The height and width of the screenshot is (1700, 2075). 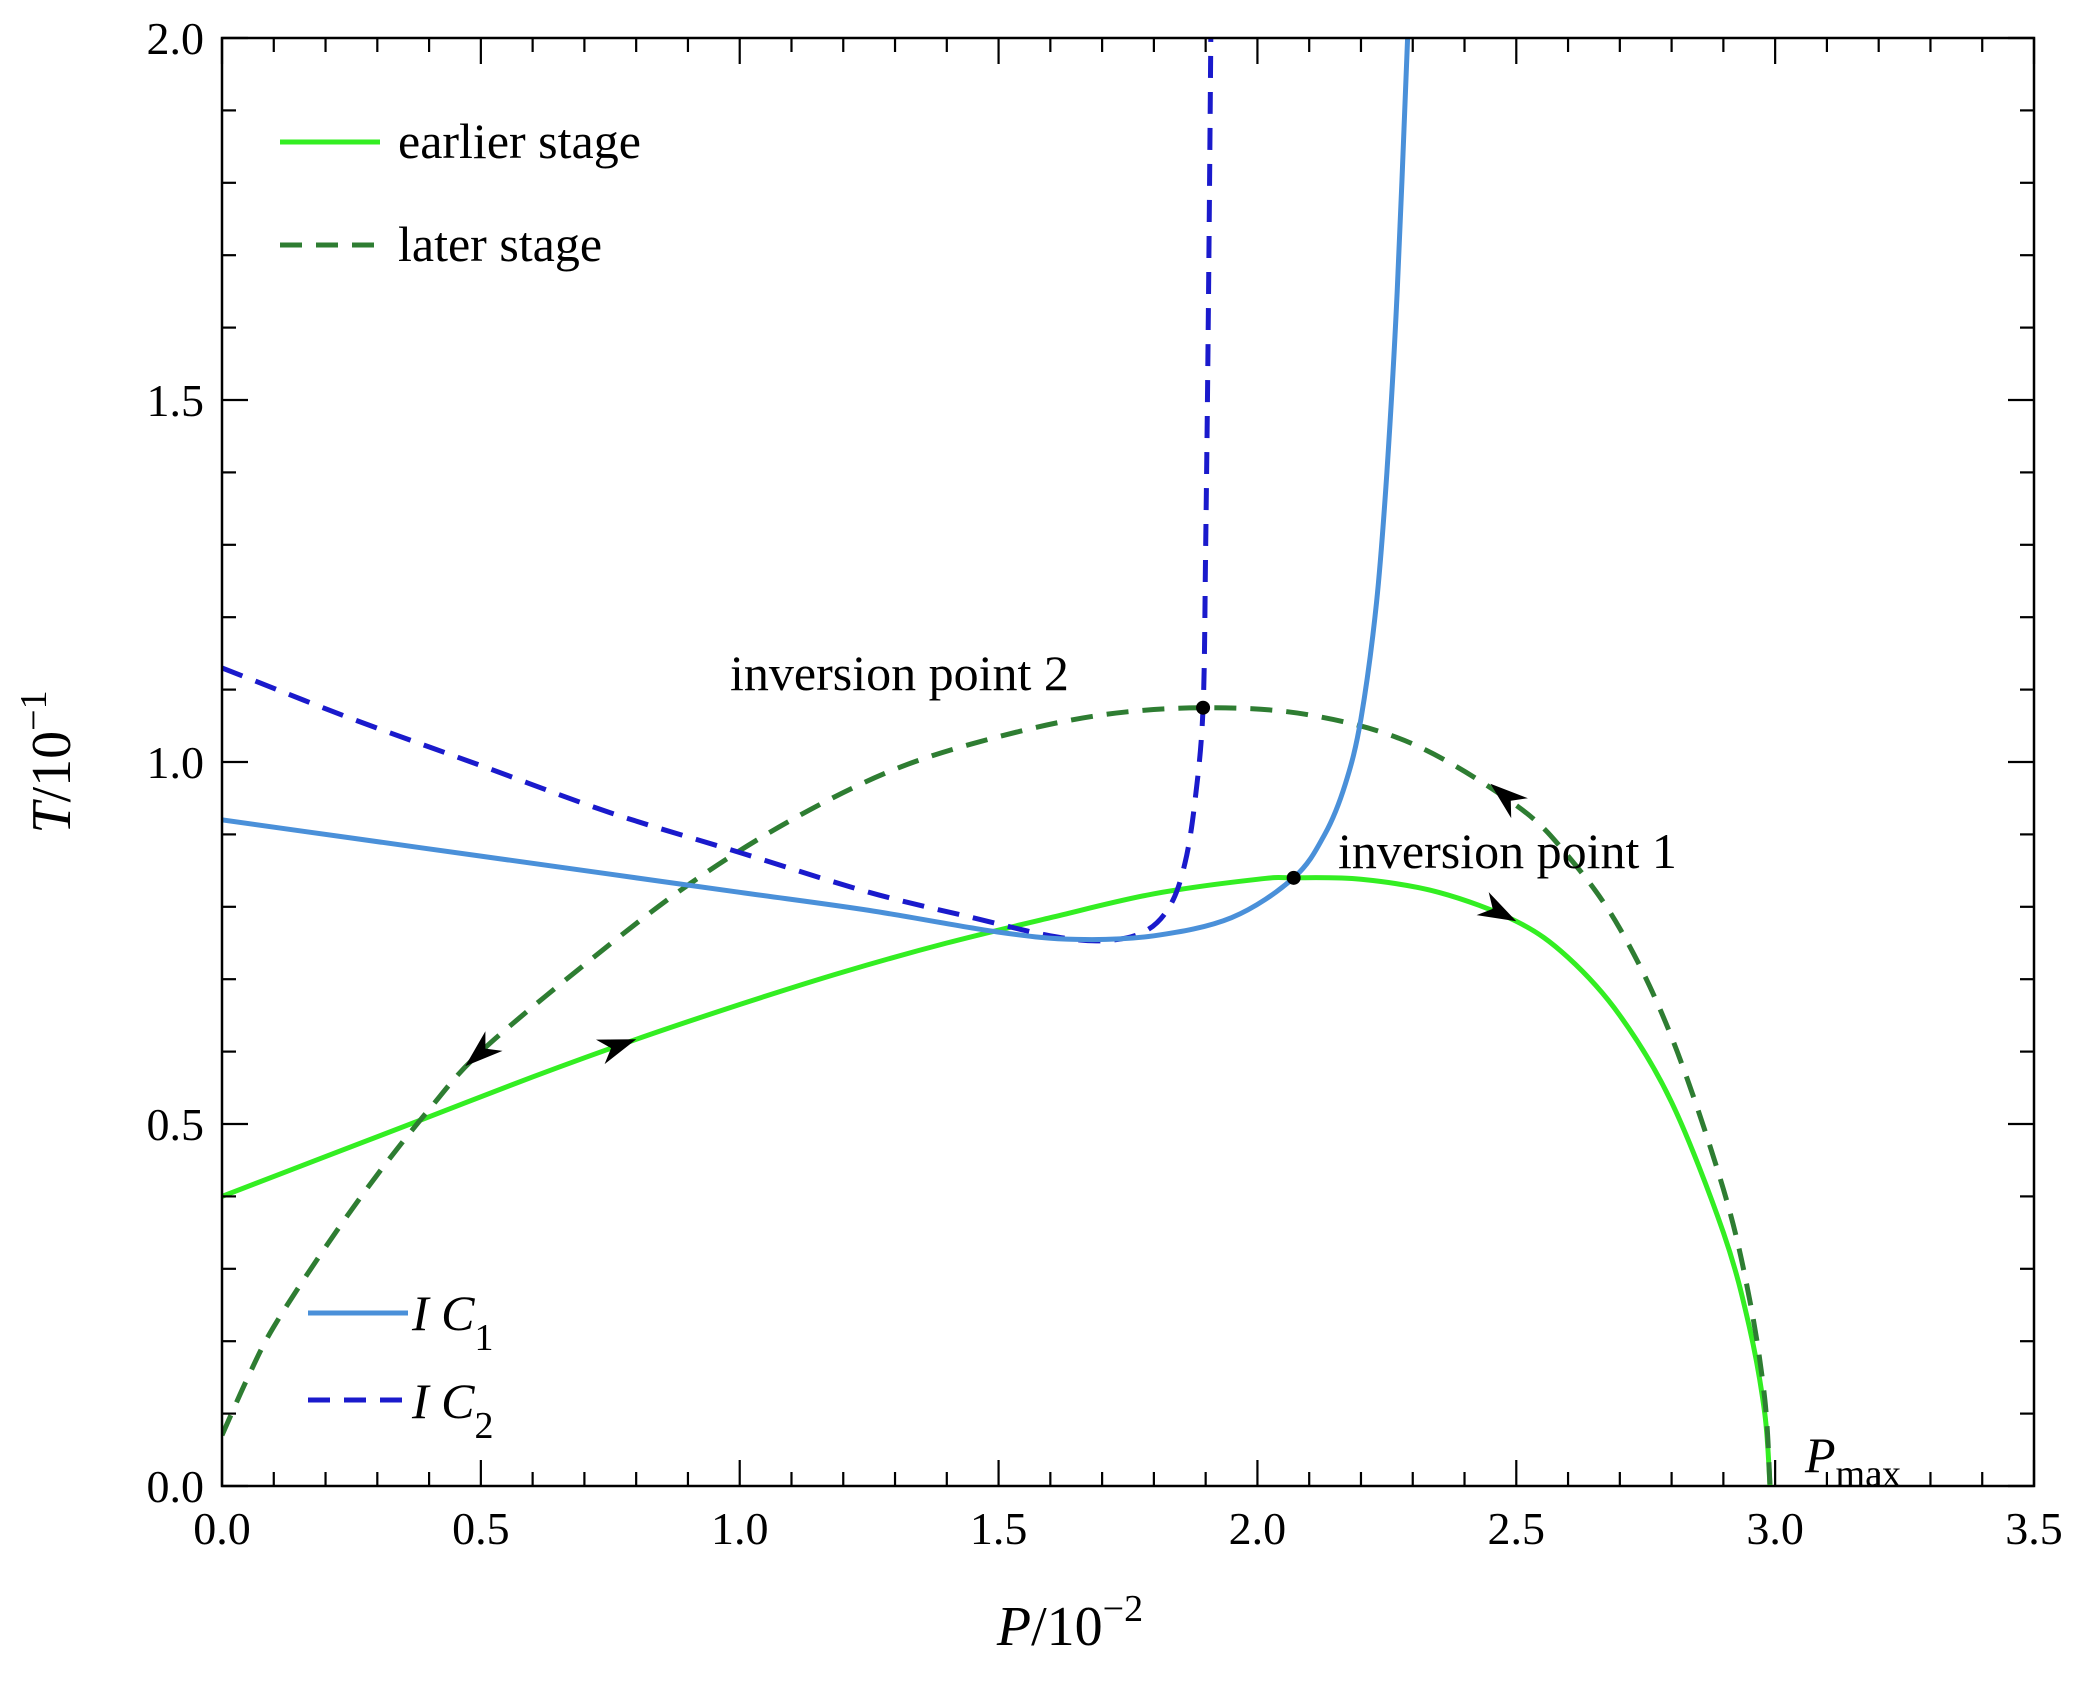 What do you see at coordinates (1852, 1461) in the screenshot?
I see `annotation-pmax: Pmax` at bounding box center [1852, 1461].